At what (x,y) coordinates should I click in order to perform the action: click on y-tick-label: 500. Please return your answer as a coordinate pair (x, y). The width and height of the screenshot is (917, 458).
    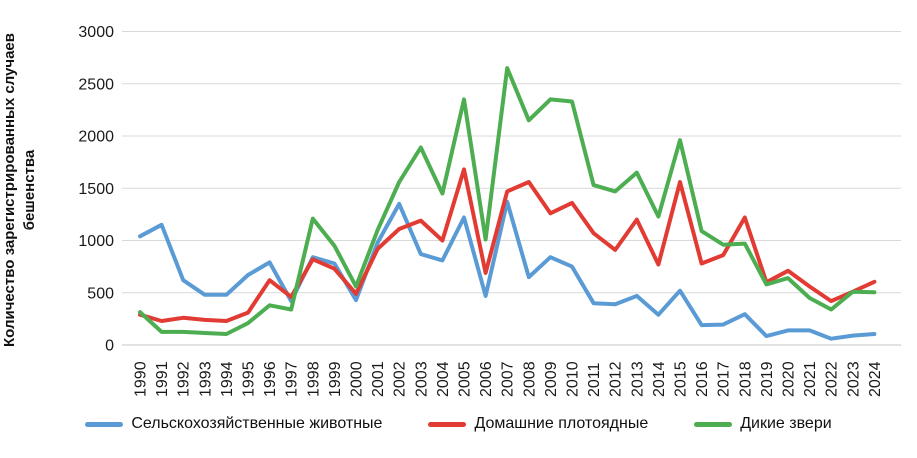
    Looking at the image, I should click on (100, 293).